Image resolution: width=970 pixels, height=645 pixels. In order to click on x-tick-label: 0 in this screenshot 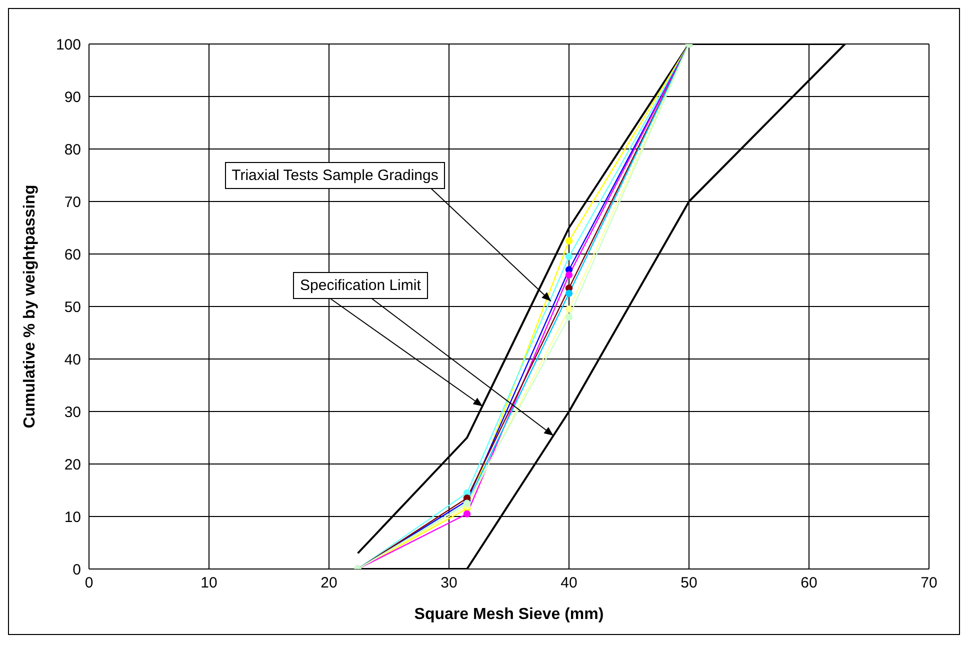, I will do `click(89, 583)`.